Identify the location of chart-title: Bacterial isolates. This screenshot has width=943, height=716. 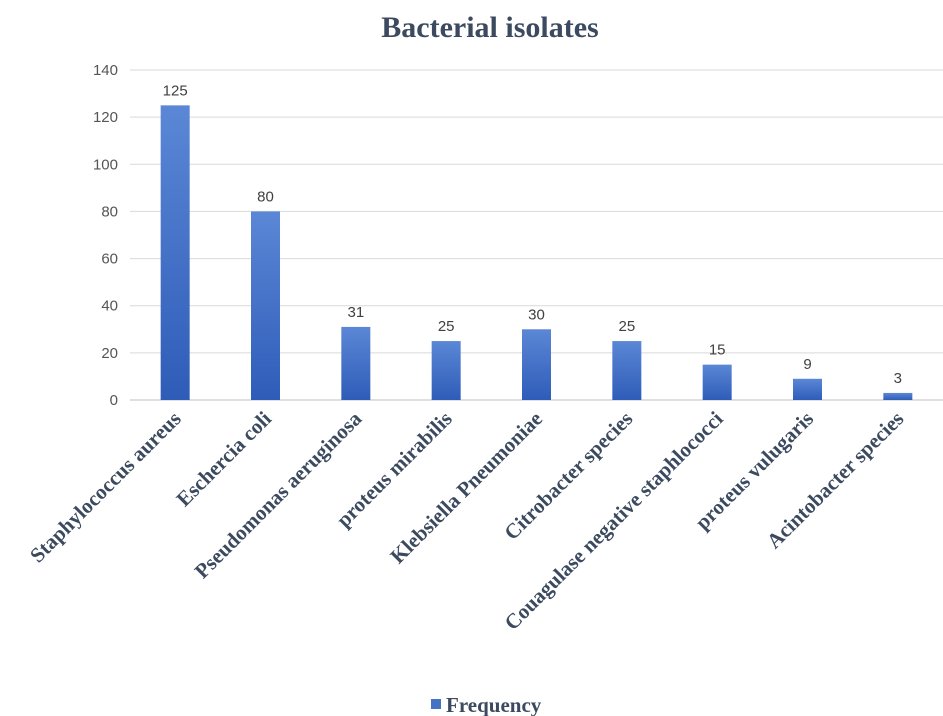
(489, 27).